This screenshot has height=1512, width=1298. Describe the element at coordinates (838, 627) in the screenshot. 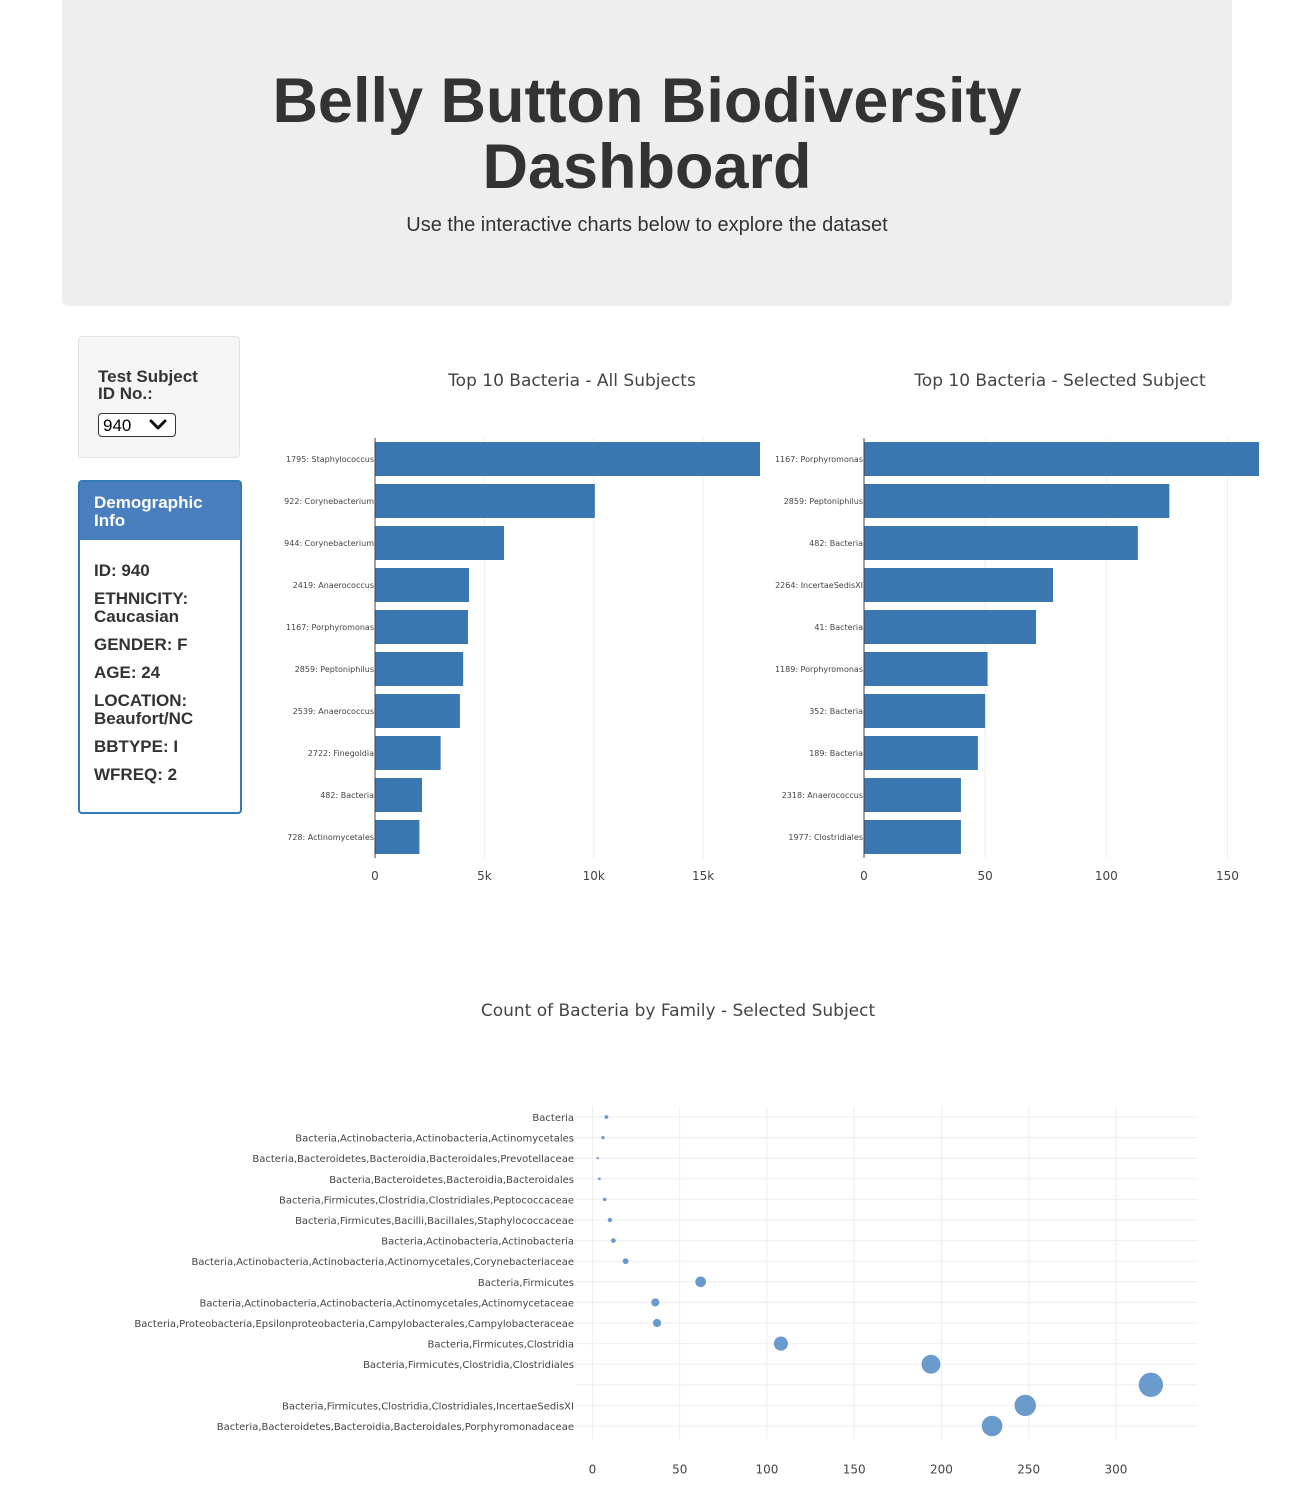

I see `bar-sel-category-label: 41: Bacteria` at that location.